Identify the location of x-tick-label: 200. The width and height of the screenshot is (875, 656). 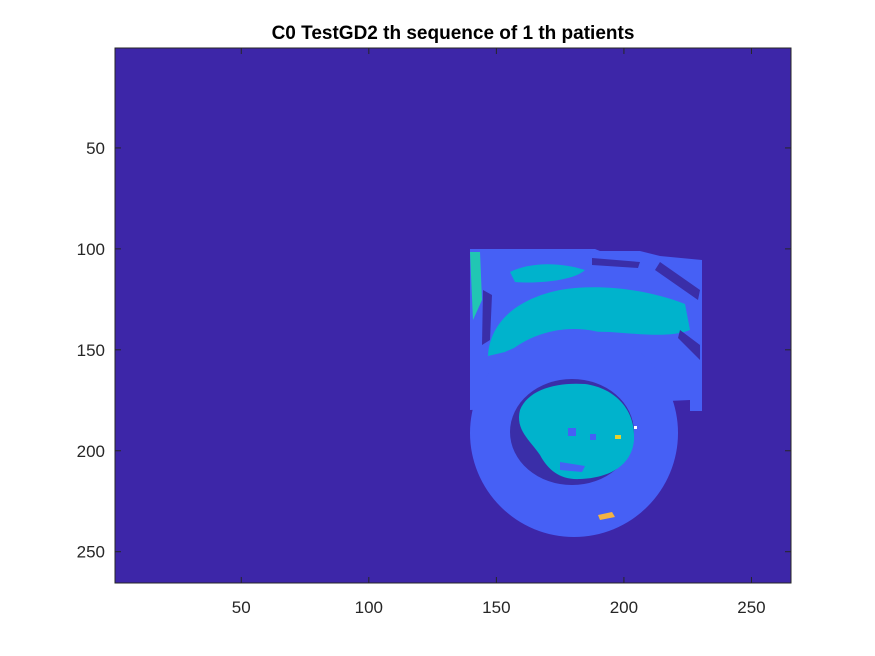
(624, 607).